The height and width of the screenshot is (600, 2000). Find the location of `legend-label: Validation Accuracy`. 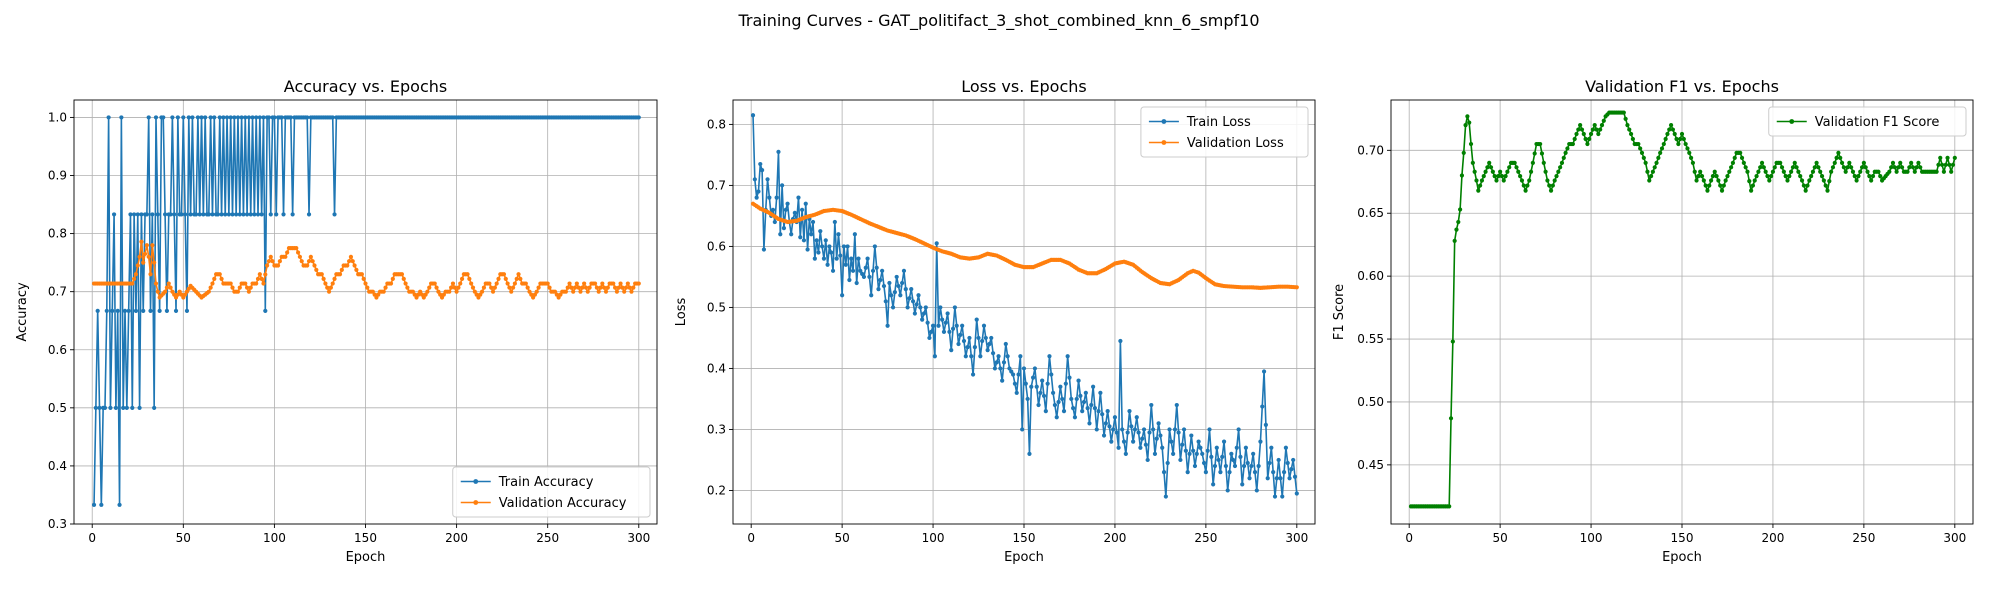

legend-label: Validation Accuracy is located at coordinates (563, 503).